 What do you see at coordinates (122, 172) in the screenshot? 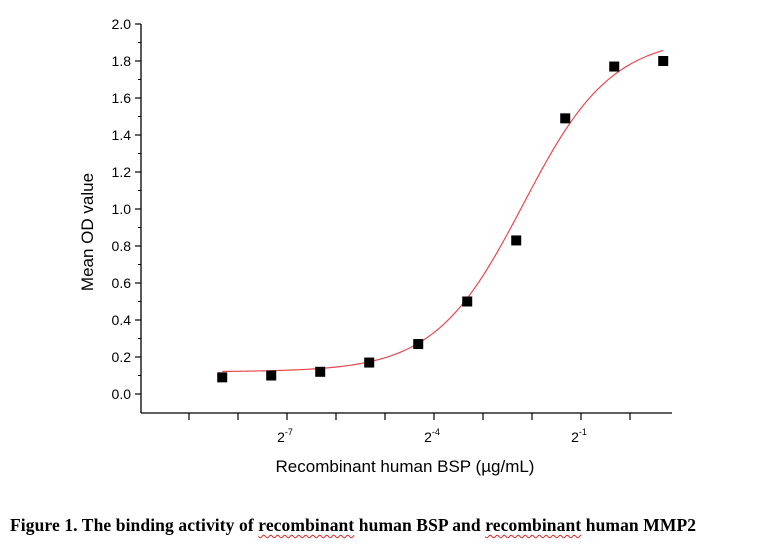
I see `y-tick-label: 1.2` at bounding box center [122, 172].